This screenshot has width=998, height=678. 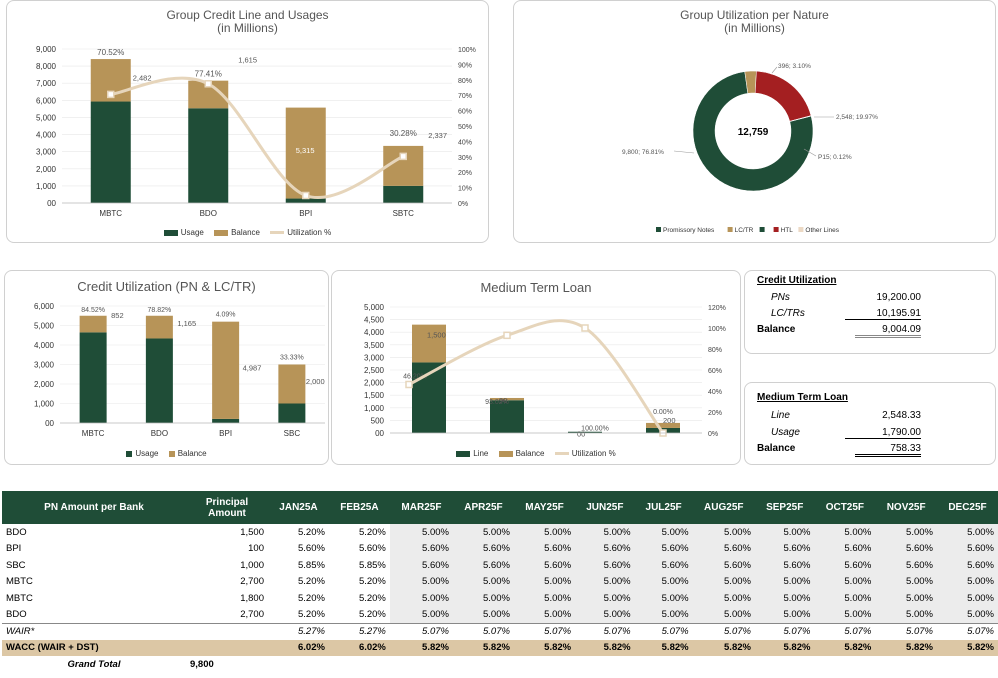 What do you see at coordinates (160, 310) in the screenshot?
I see `pct-label: 78.82%` at bounding box center [160, 310].